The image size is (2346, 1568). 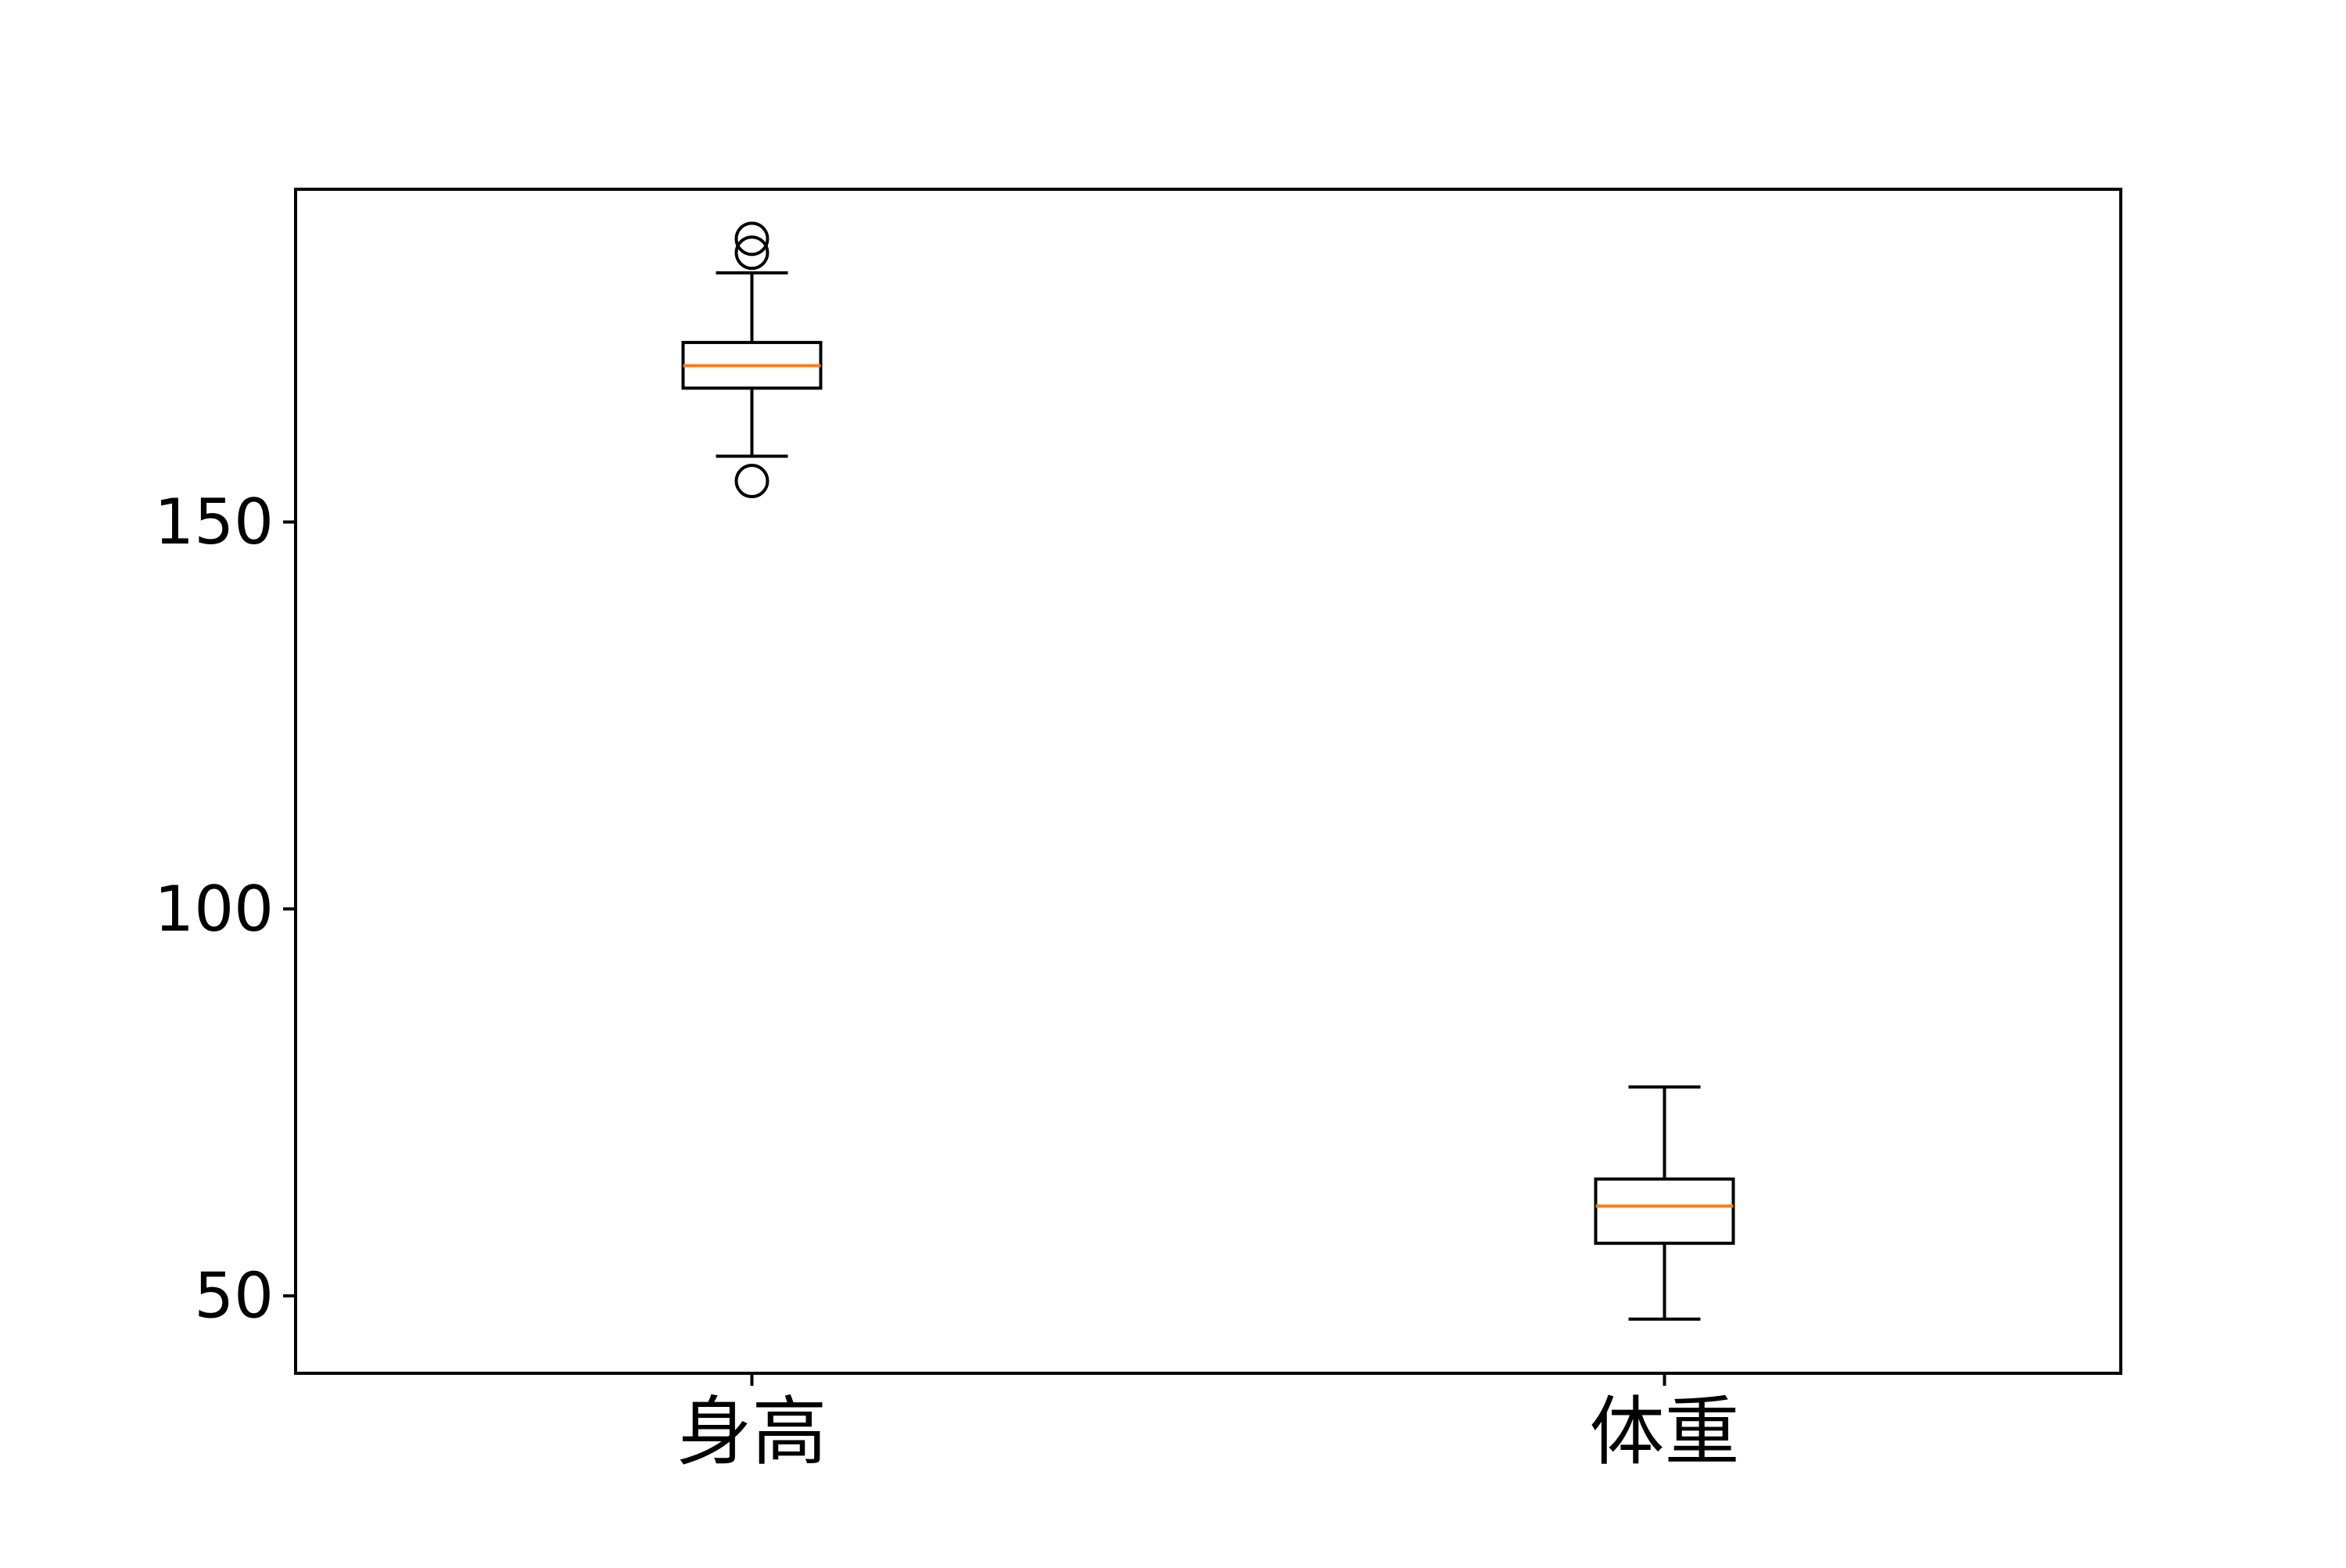 I want to click on x-tick-label: 身高, so click(x=752, y=1432).